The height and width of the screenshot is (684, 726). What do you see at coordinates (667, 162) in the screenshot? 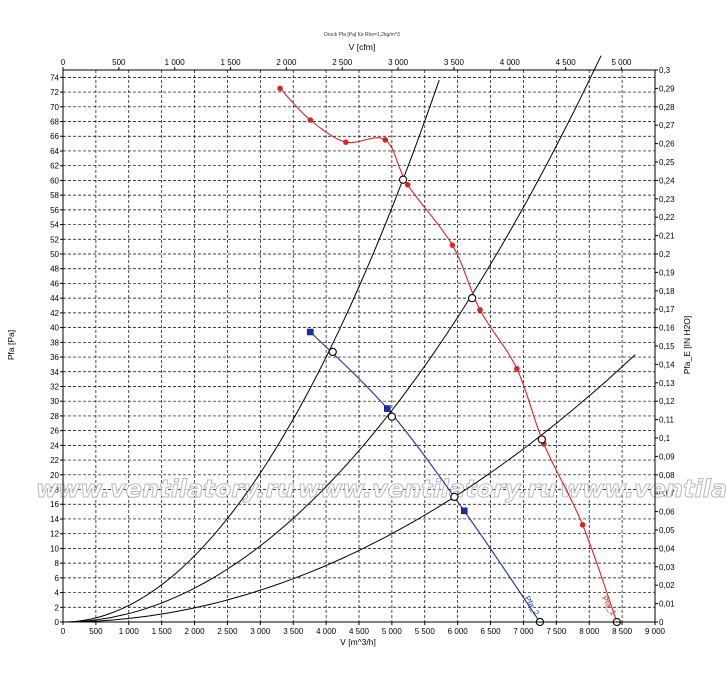
I see `y2-tick-label: 0,25` at bounding box center [667, 162].